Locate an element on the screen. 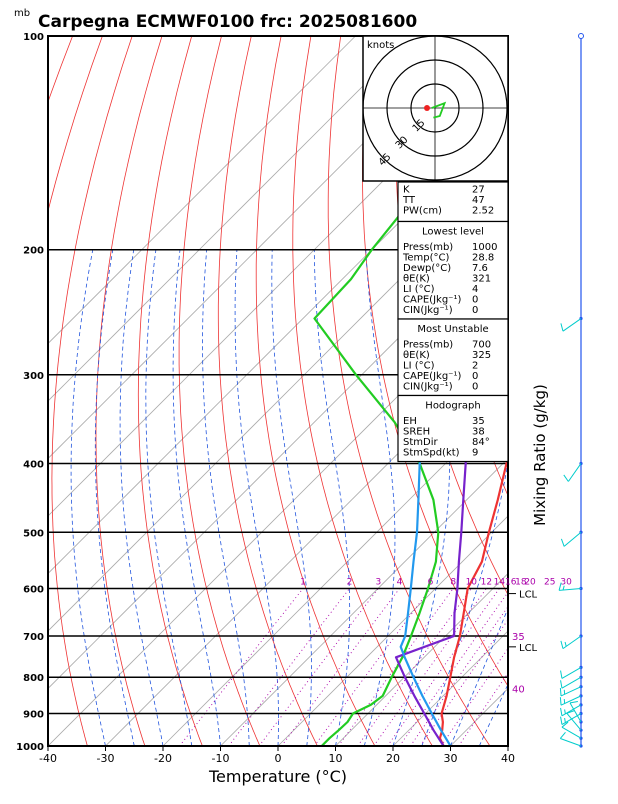  lcl-label: LCL is located at coordinates (528, 648).